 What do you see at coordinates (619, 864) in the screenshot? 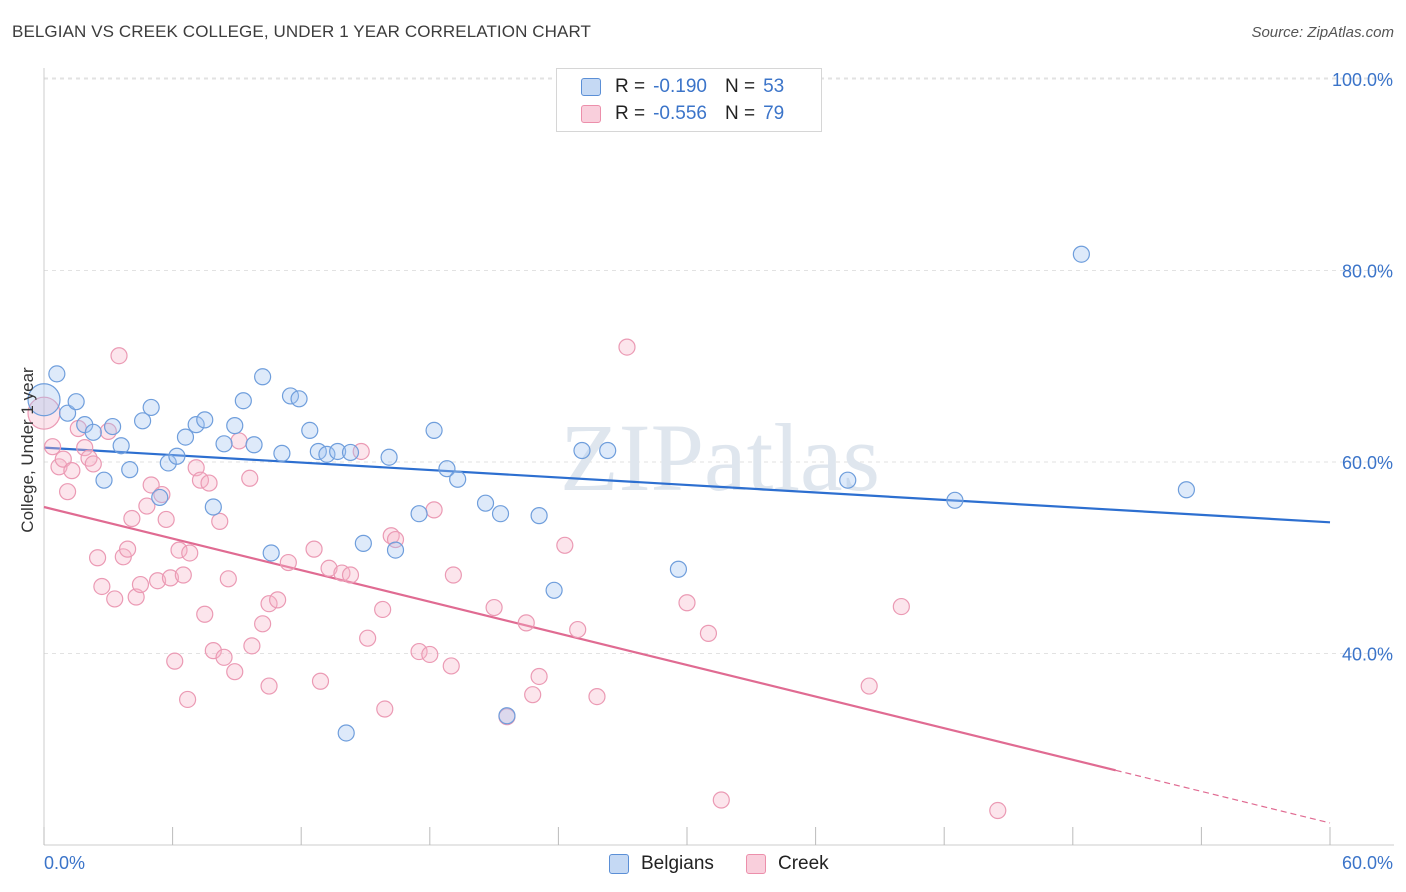
I see `belgians-legend-swatch` at bounding box center [619, 864].